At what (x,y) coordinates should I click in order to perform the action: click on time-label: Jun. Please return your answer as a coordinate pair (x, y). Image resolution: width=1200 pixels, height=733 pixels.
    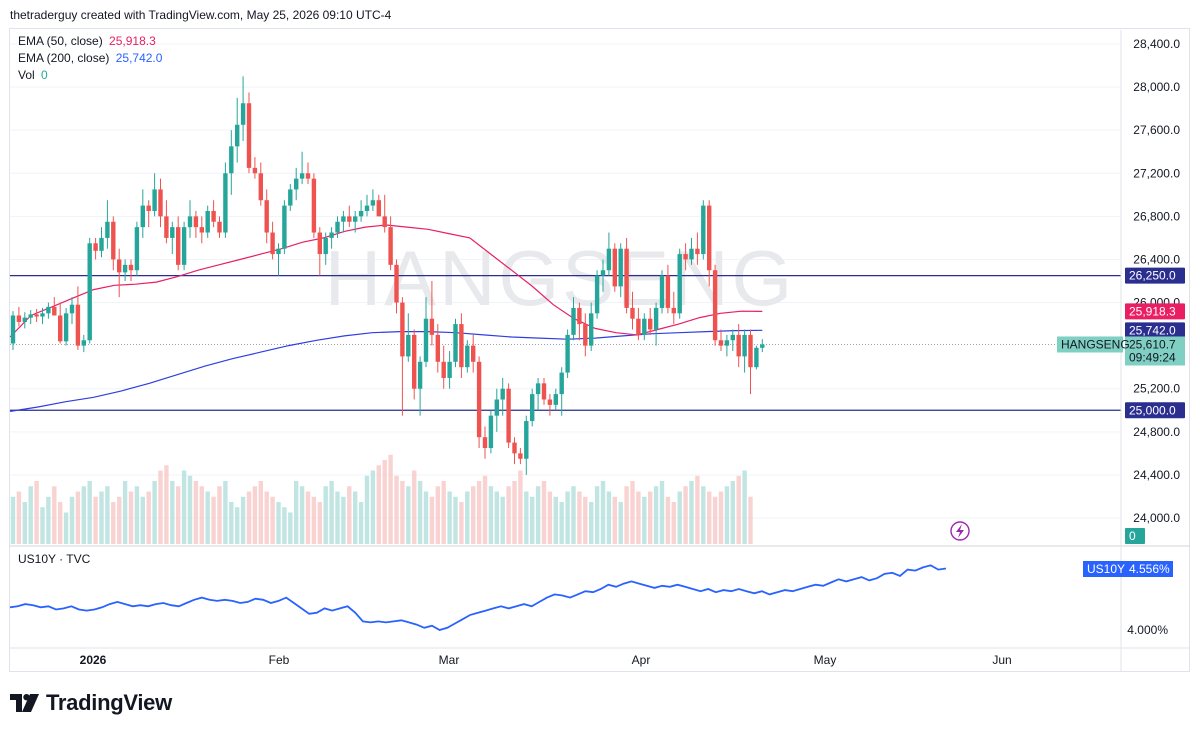
    Looking at the image, I should click on (1001, 660).